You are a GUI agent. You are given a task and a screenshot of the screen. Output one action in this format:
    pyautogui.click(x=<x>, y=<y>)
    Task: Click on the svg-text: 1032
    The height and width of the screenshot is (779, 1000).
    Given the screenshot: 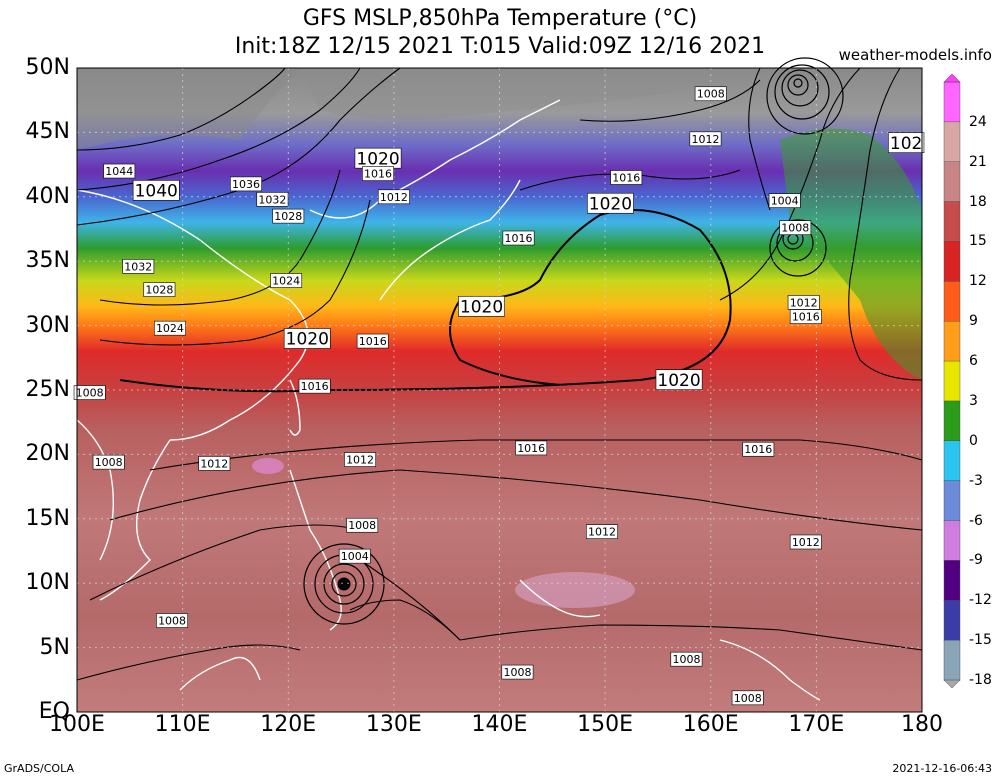 What is the action you would take?
    pyautogui.click(x=138, y=266)
    